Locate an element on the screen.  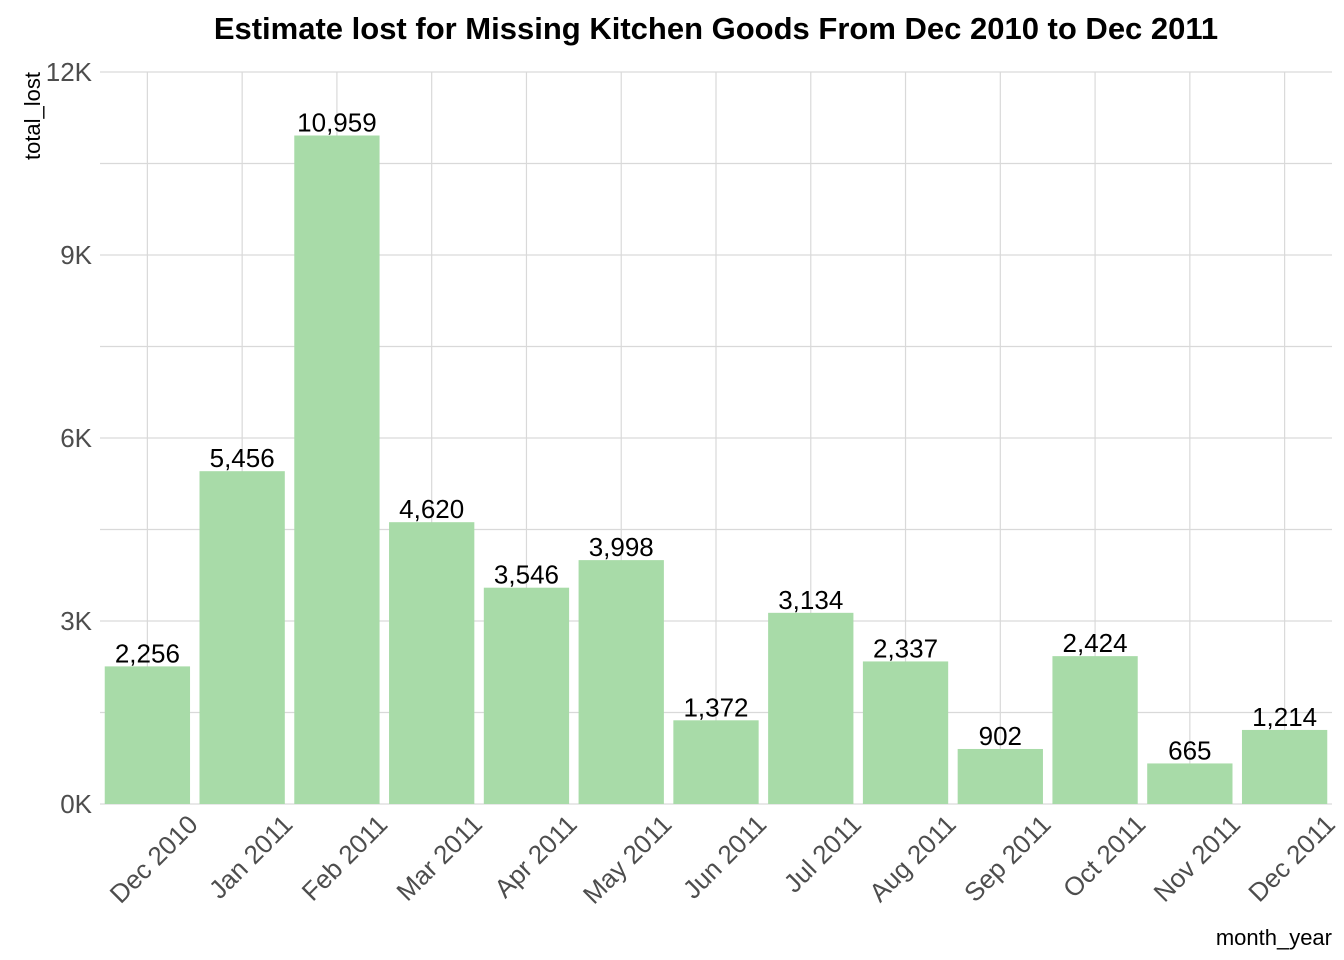
bar-jun-2011 is located at coordinates (716, 762).